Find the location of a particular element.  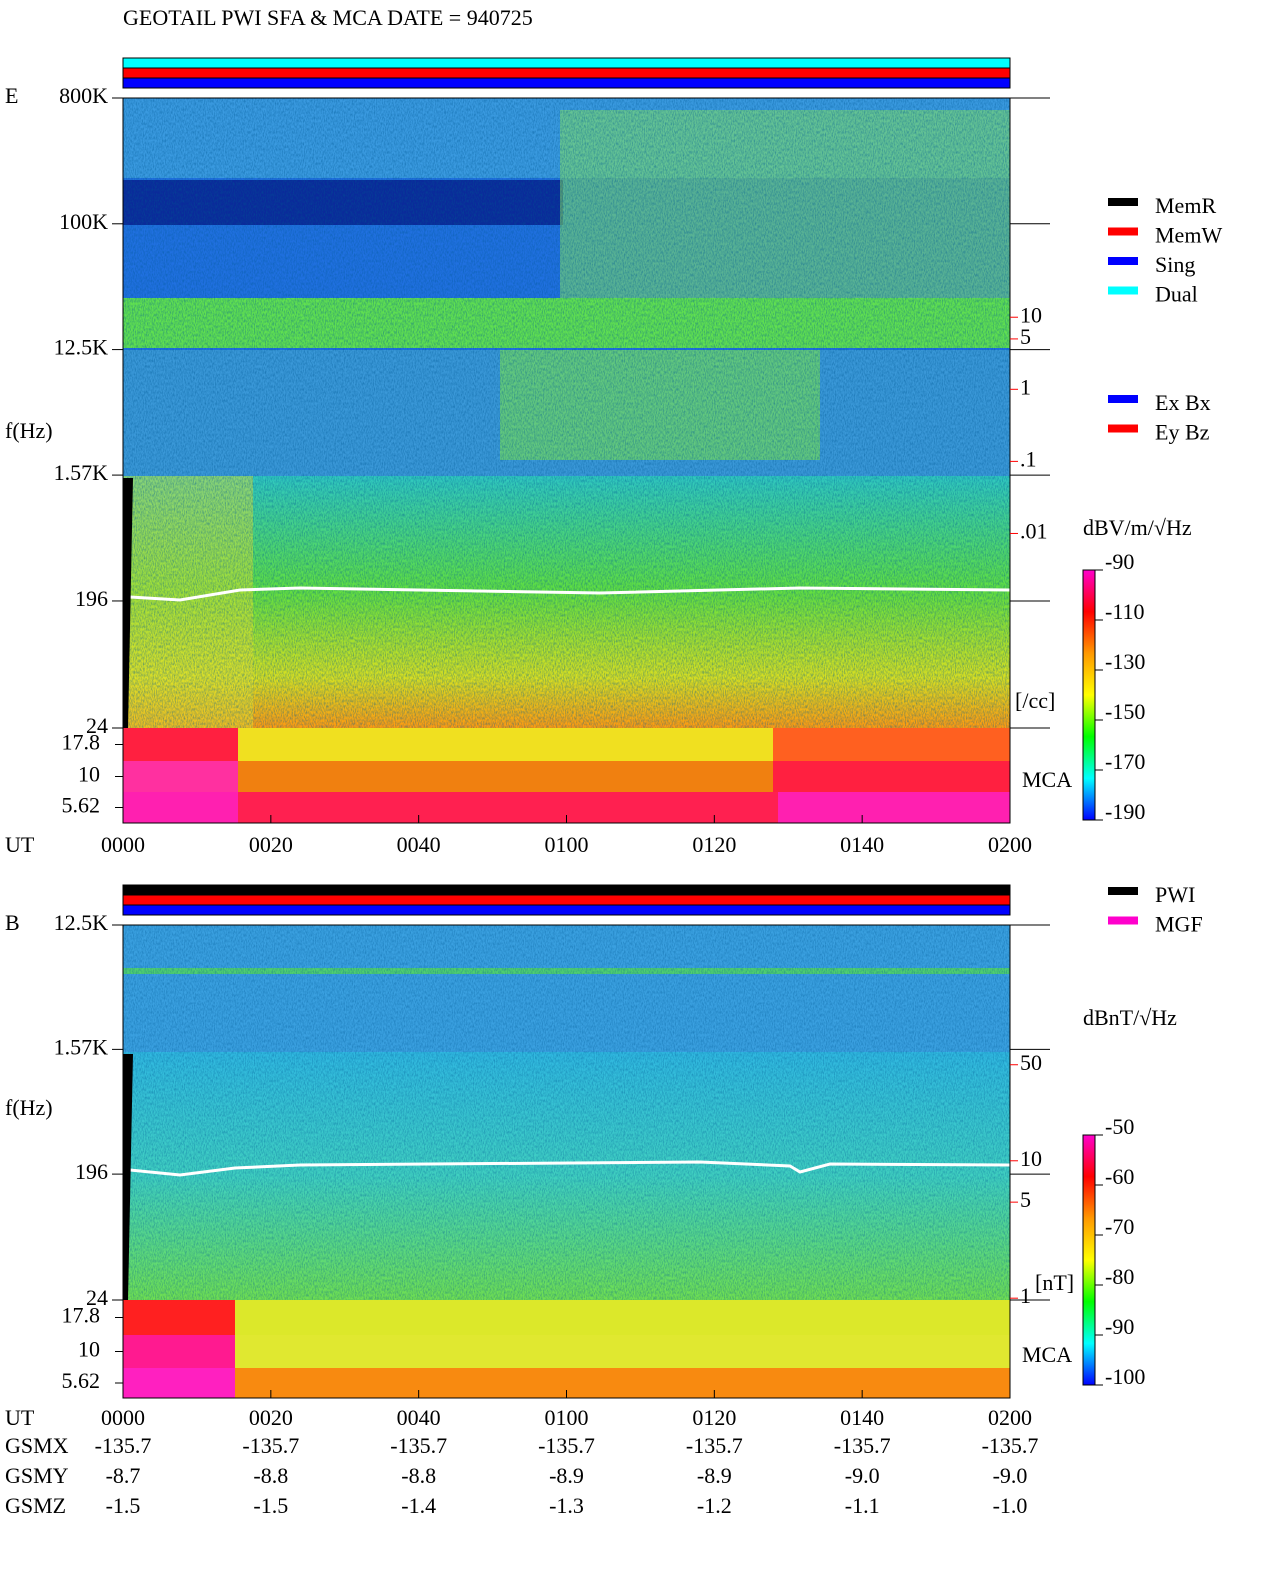

colorbar-tick-label: -50 is located at coordinates (1119, 1126).